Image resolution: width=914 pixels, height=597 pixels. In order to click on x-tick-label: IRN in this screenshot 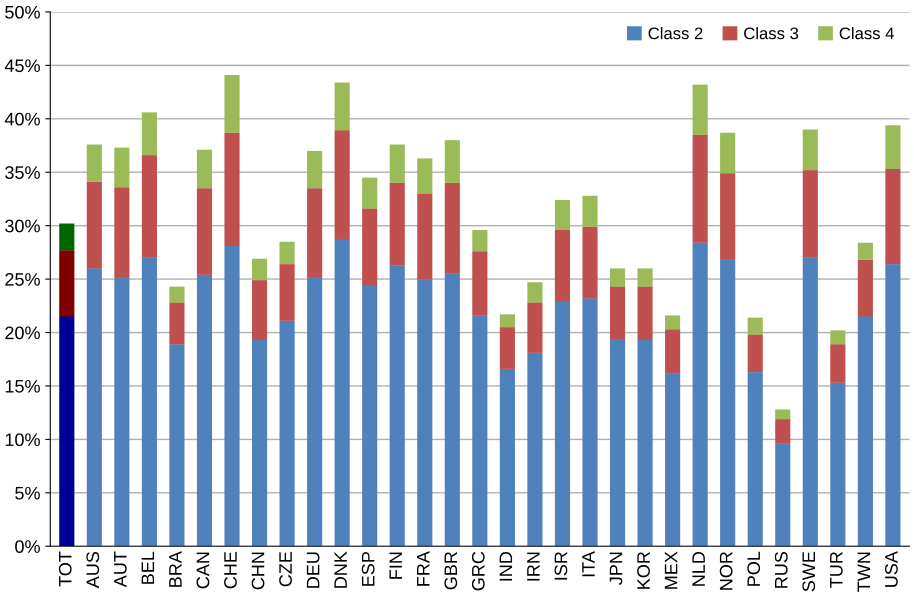, I will do `click(533, 566)`.